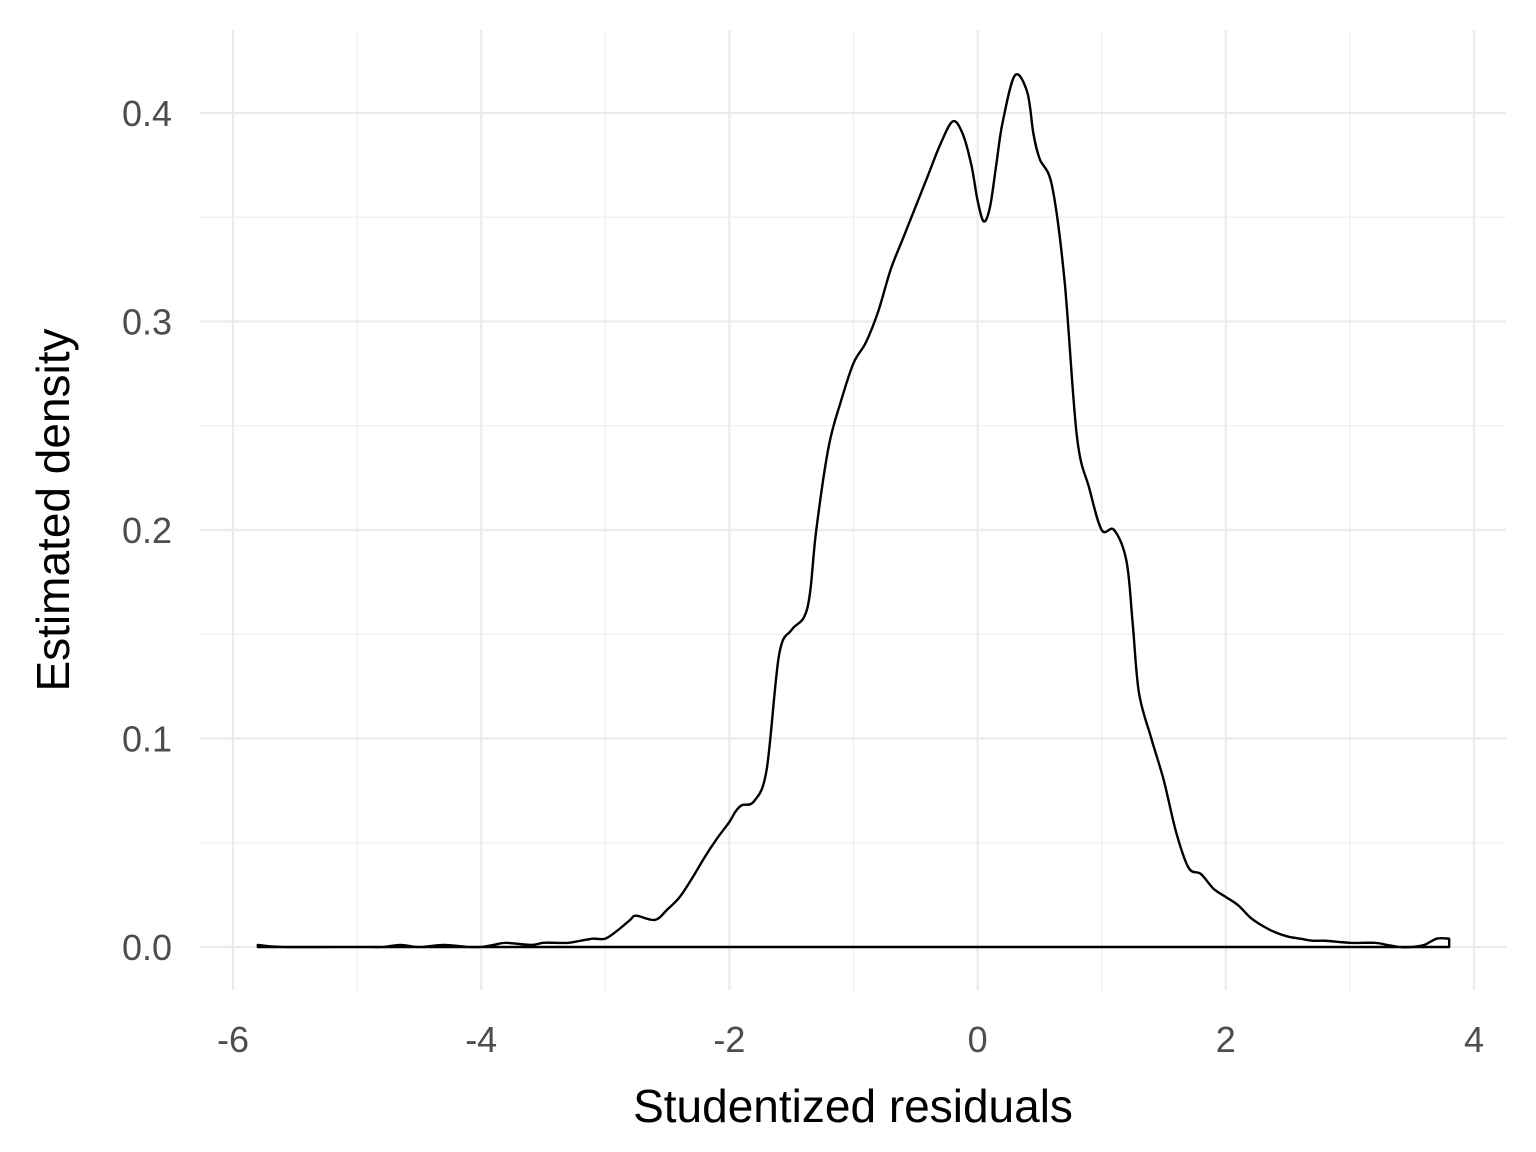  I want to click on x-tick-label: 0, so click(978, 1039).